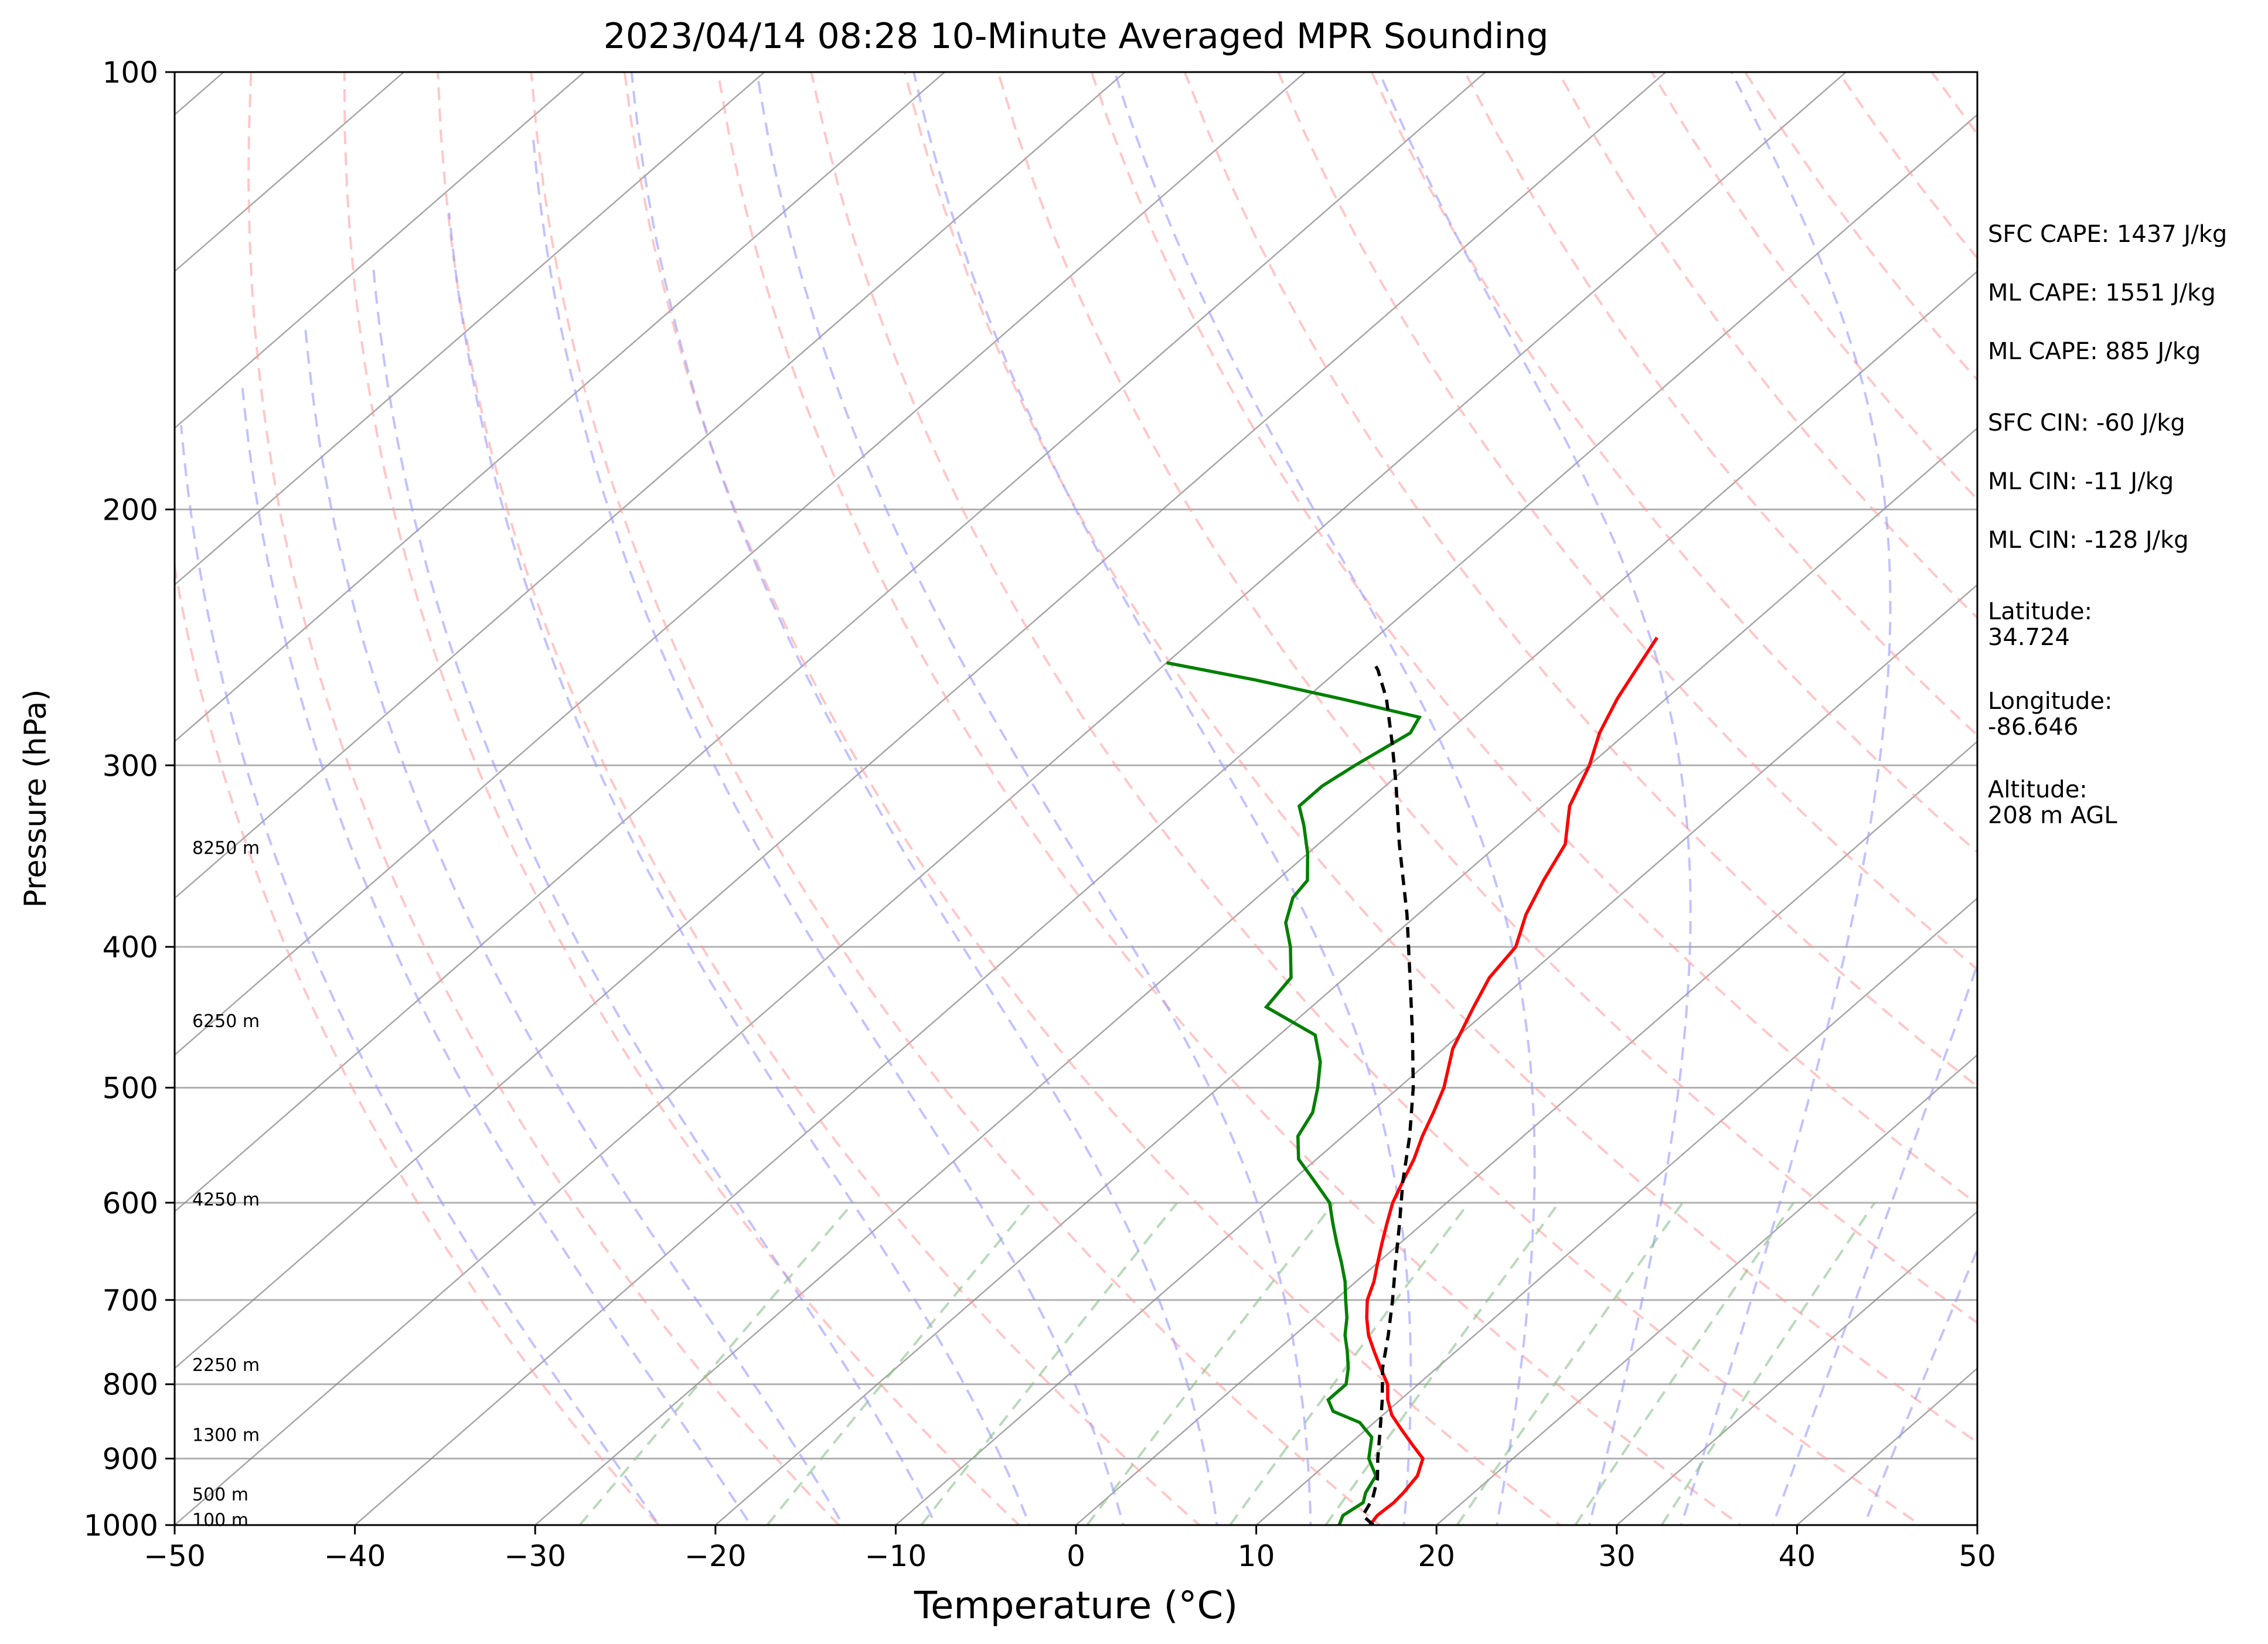 Image resolution: width=2268 pixels, height=1644 pixels. What do you see at coordinates (130, 73) in the screenshot?
I see `y-tick-label: 100` at bounding box center [130, 73].